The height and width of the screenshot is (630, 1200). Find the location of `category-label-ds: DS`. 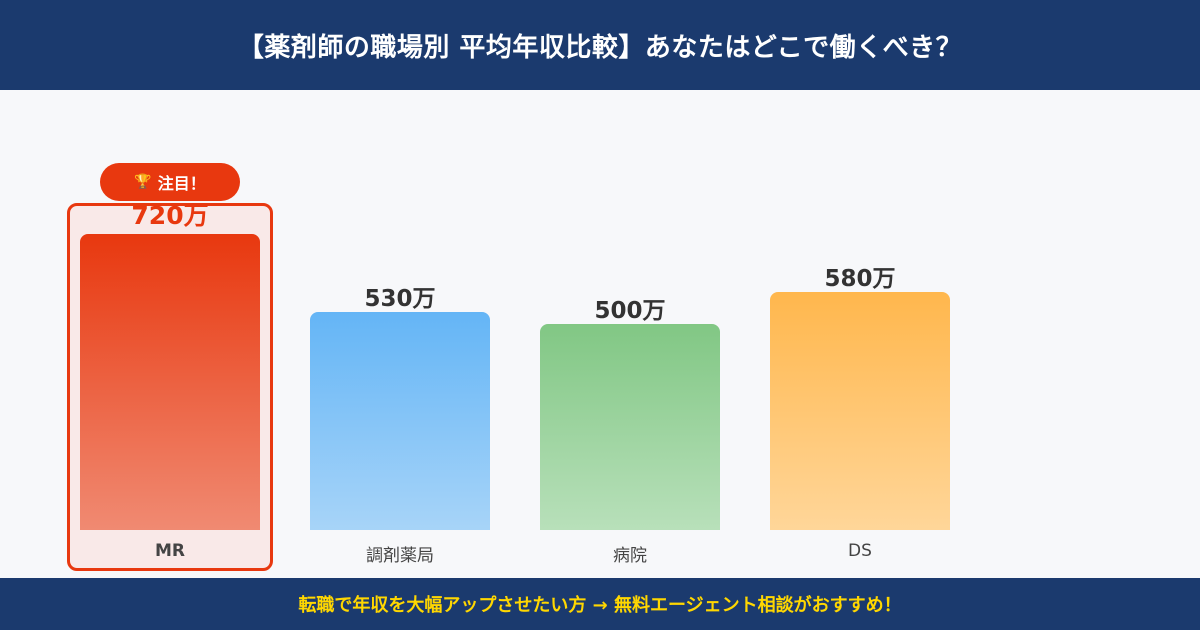

category-label-ds: DS is located at coordinates (860, 551).